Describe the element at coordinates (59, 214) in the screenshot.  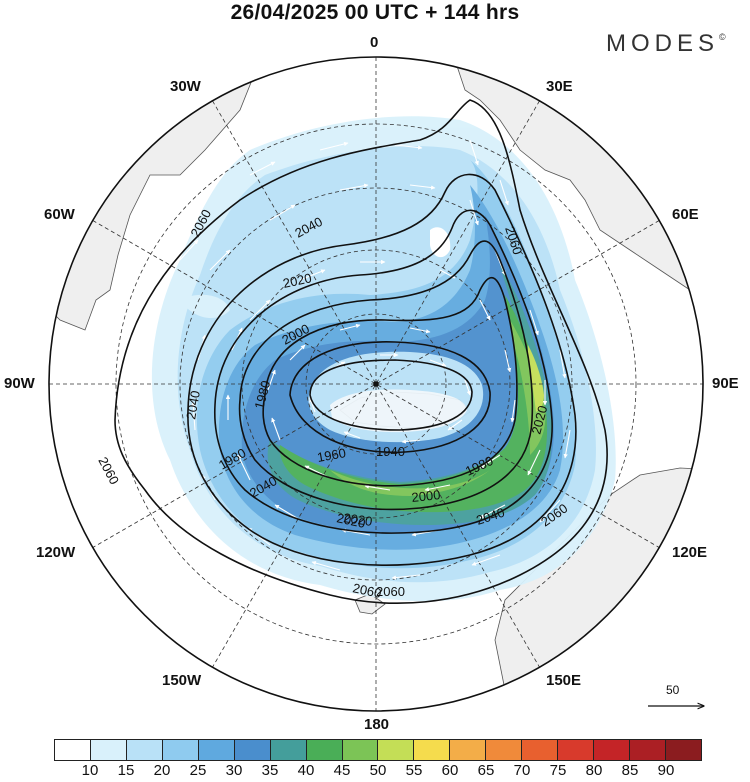
I see `lon-label-60w: 60W` at that location.